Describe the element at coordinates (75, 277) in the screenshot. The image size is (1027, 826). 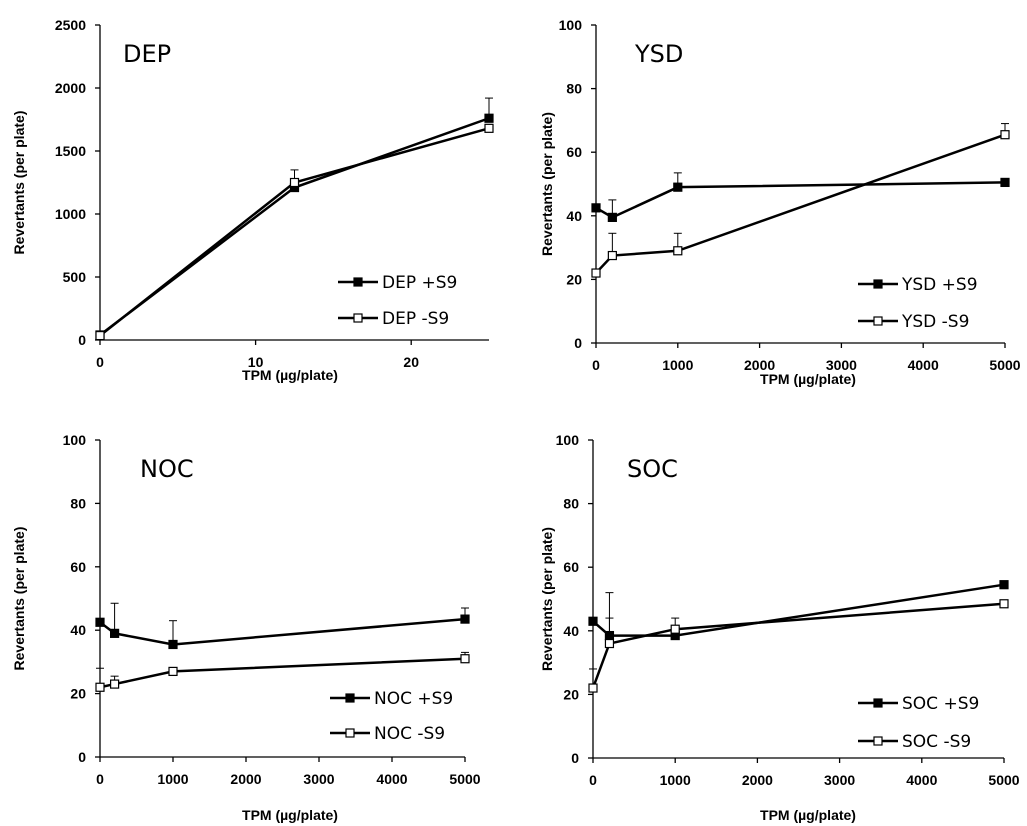
I see `y-tick-label: 500` at that location.